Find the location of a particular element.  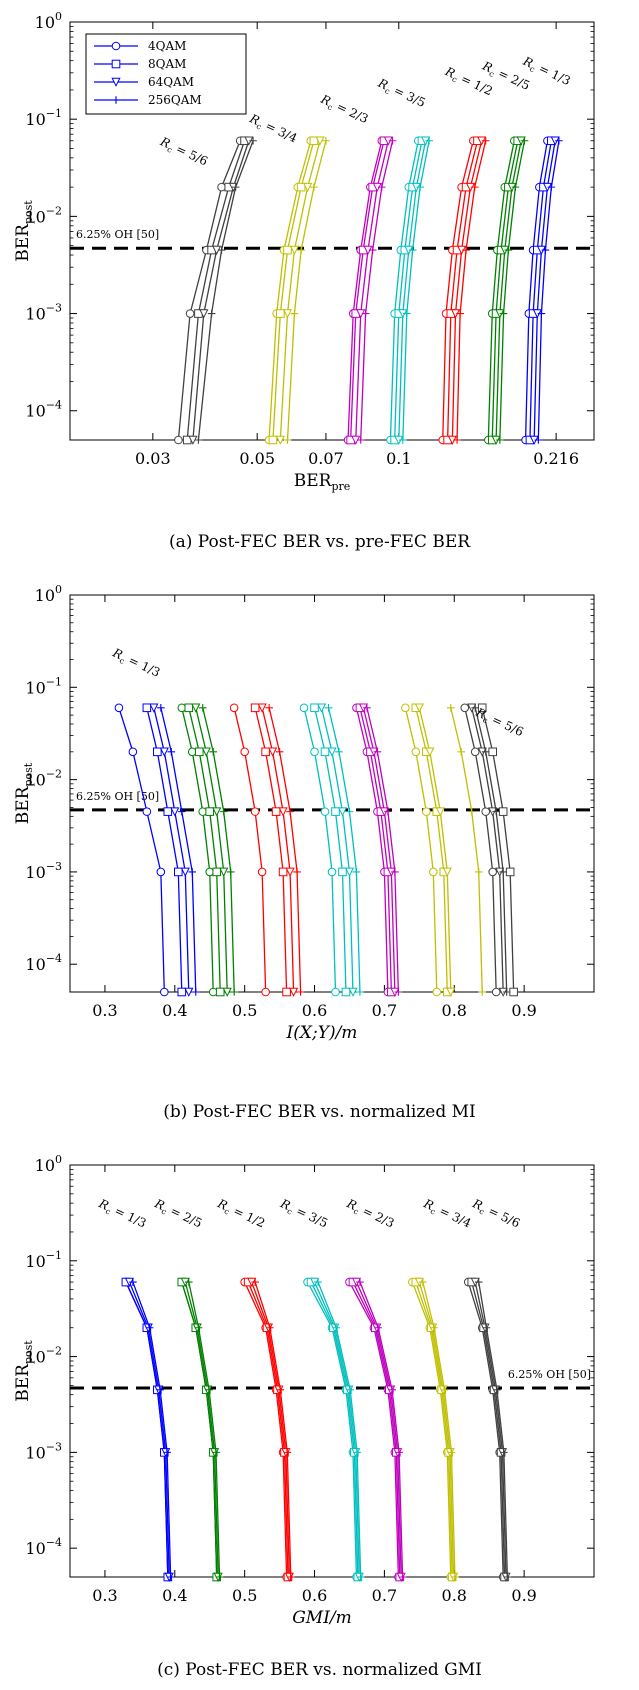

x-tick-label: 0.8 is located at coordinates (454, 1595).